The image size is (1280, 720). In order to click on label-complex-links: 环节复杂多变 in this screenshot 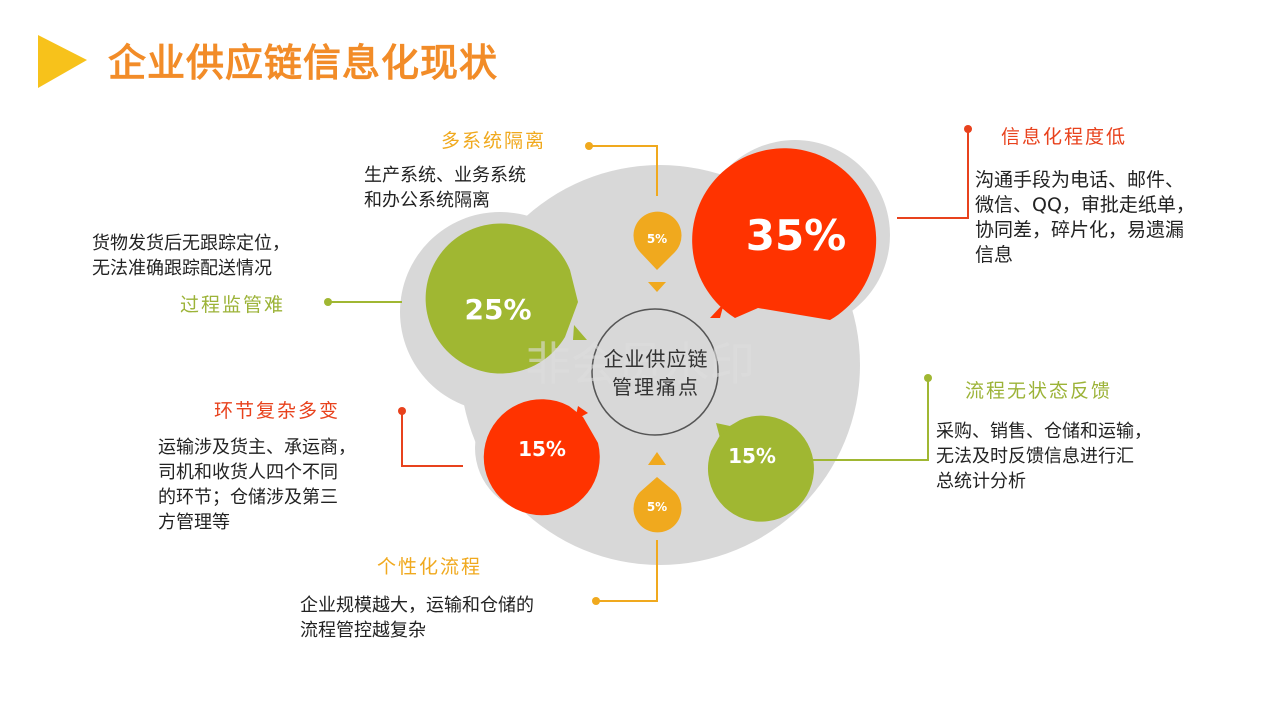, I will do `click(277, 411)`.